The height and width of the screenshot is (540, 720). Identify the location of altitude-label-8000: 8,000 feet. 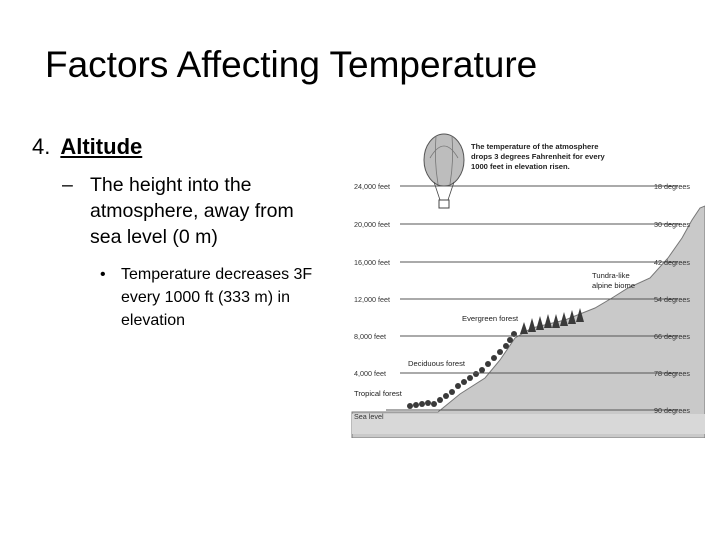
(370, 336).